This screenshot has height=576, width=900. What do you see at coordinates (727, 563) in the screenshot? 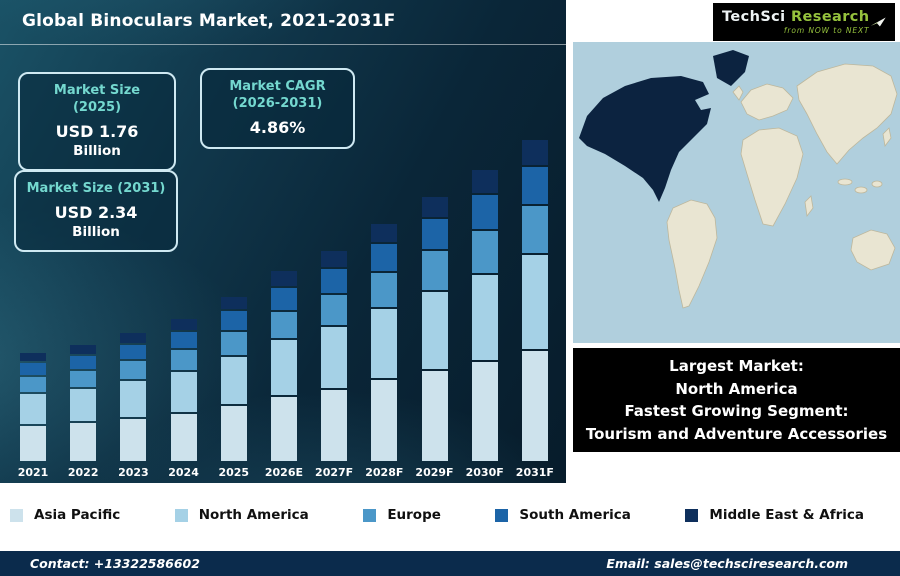
I see `footer-email: Email: sales@techsciresearch.com` at bounding box center [727, 563].